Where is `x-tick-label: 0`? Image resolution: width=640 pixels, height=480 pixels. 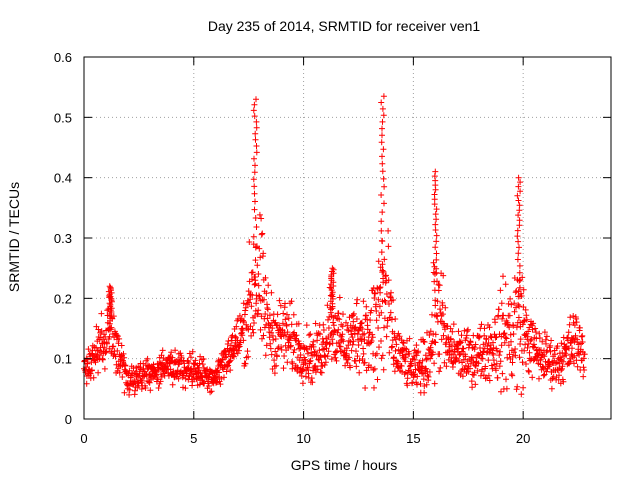 x-tick-label: 0 is located at coordinates (83, 438).